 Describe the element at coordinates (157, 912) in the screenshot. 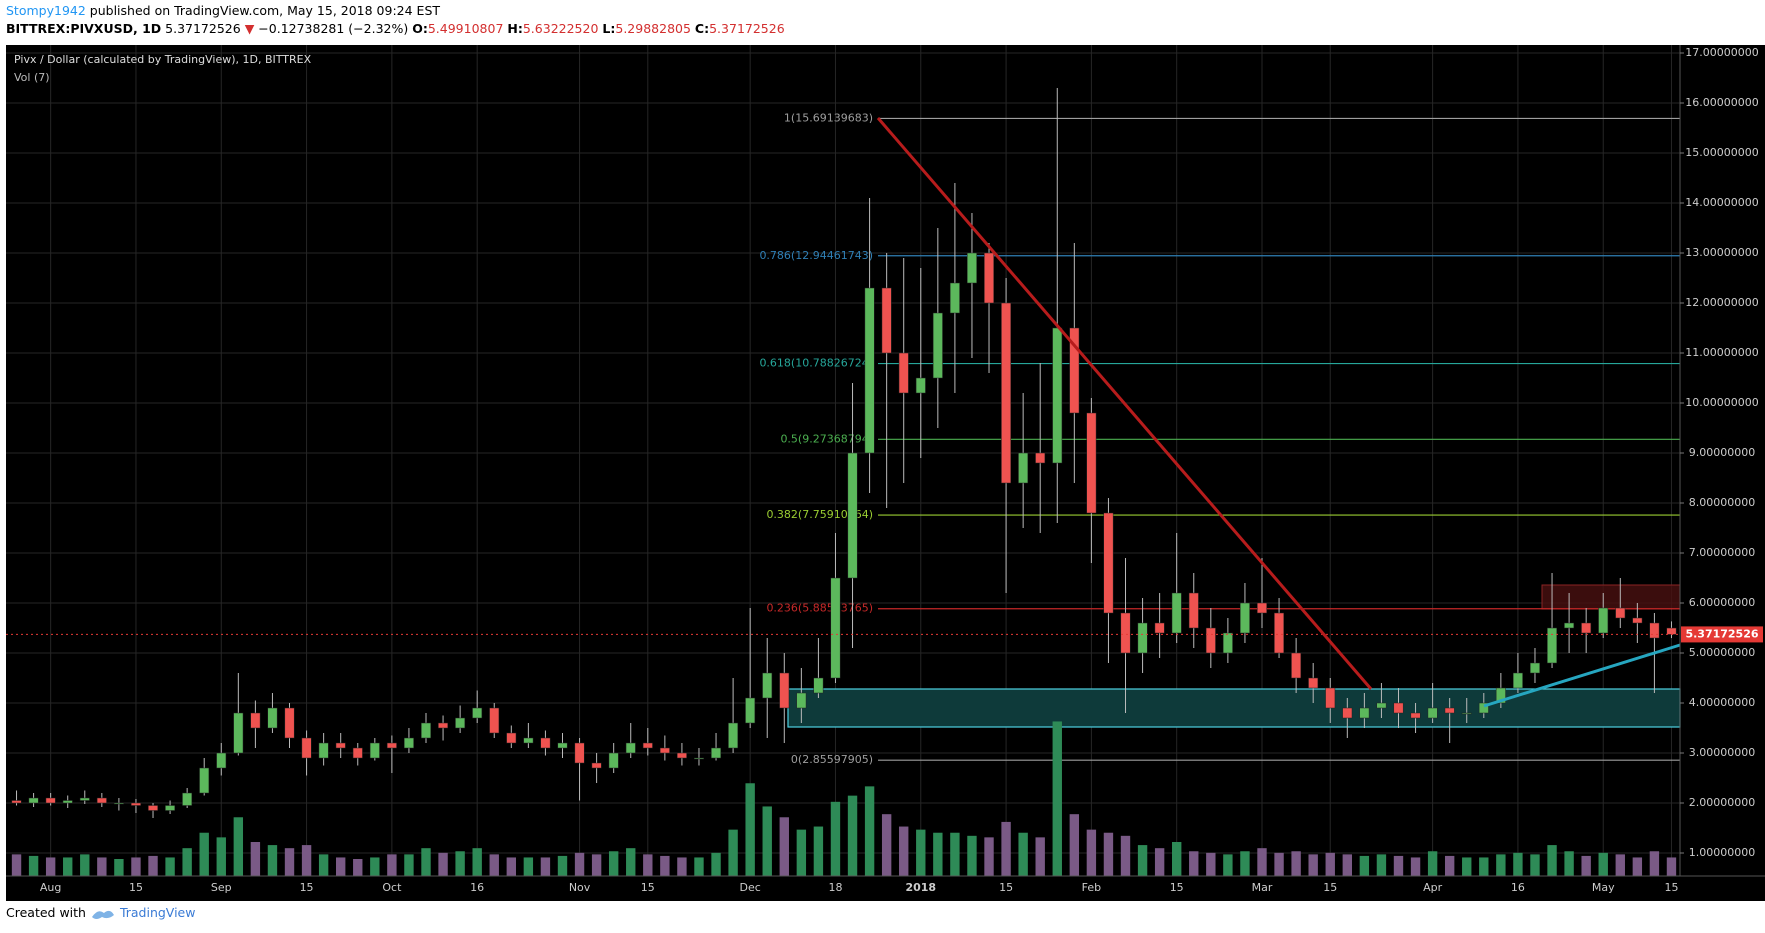

I see `brand: TradingView` at that location.